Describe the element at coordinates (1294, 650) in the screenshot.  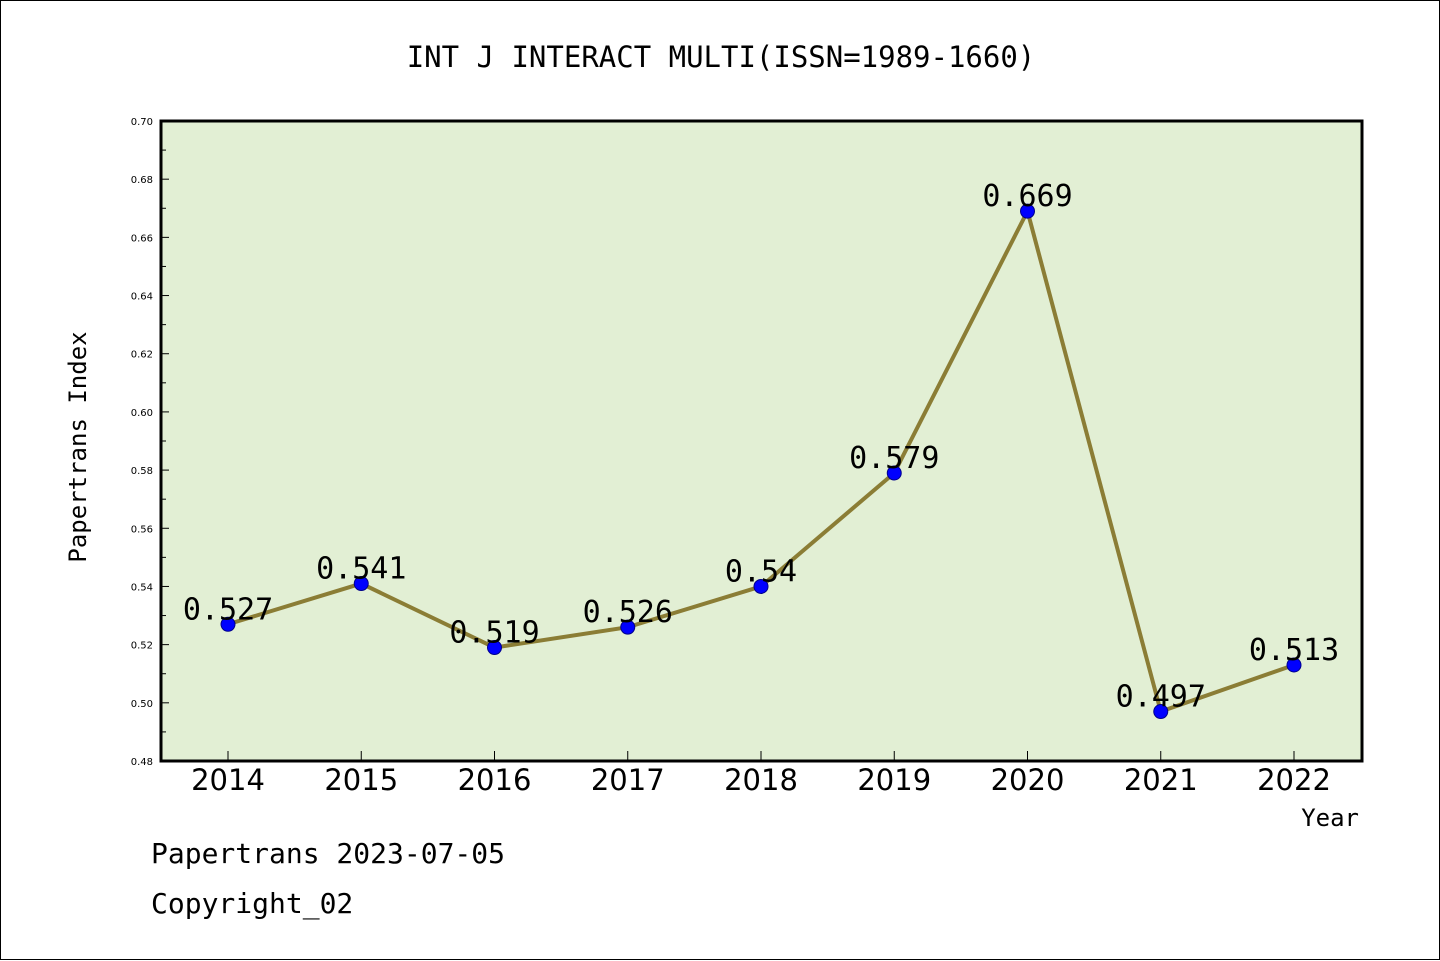
I see `data-label: 0.513` at that location.